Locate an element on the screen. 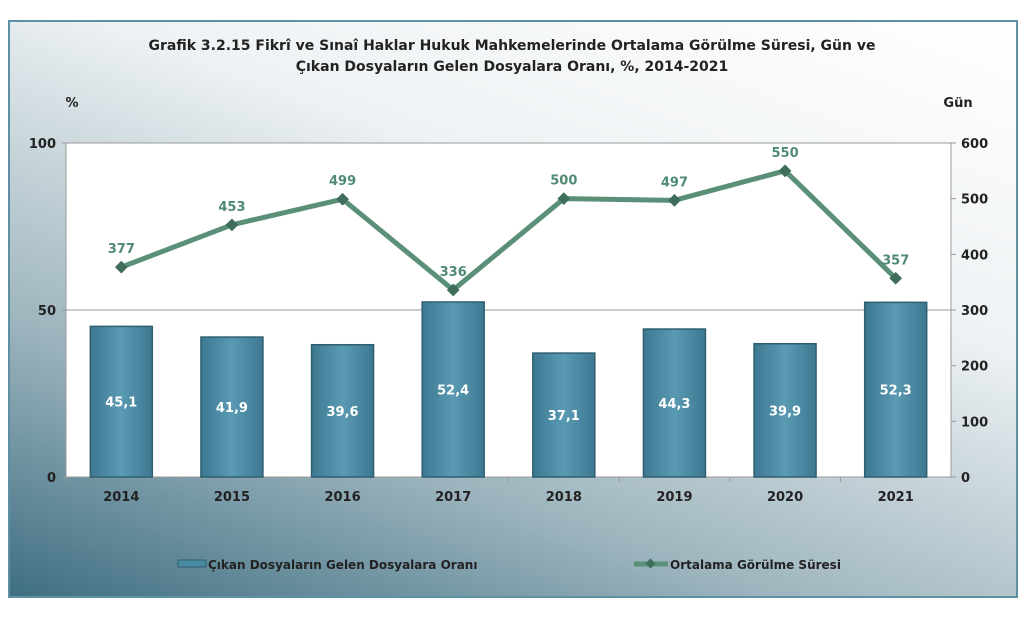 Image resolution: width=1024 pixels, height=640 pixels. line-label-2019: 497 is located at coordinates (674, 182).